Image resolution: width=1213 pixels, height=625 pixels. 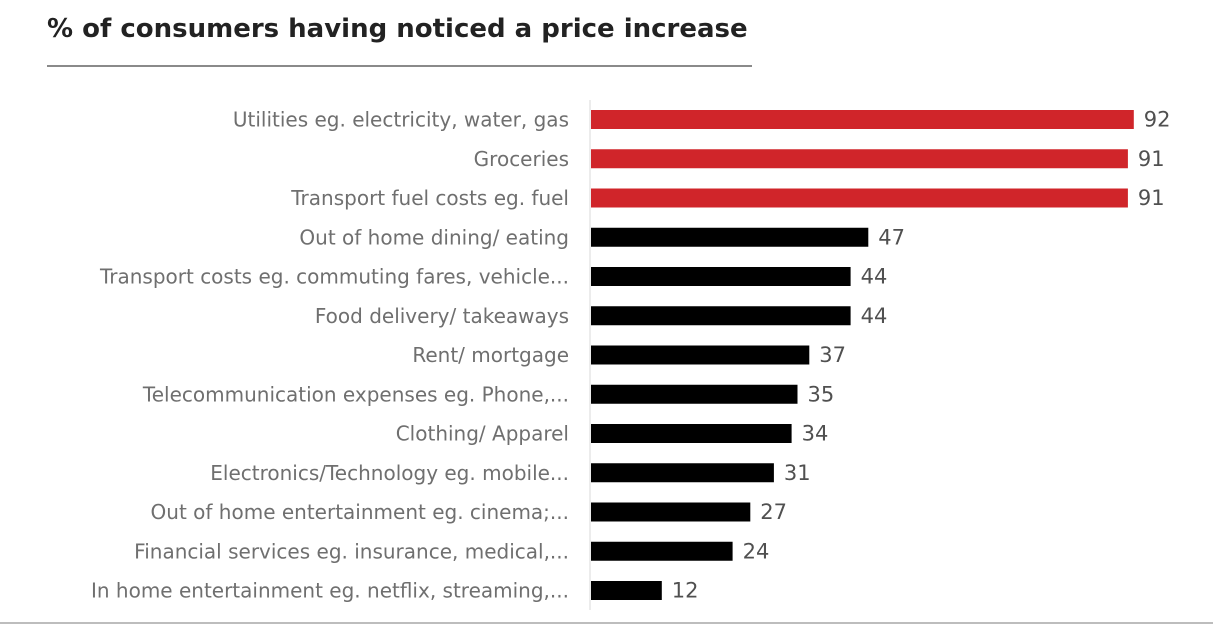 I want to click on category-label: Groceries, so click(x=521, y=159).